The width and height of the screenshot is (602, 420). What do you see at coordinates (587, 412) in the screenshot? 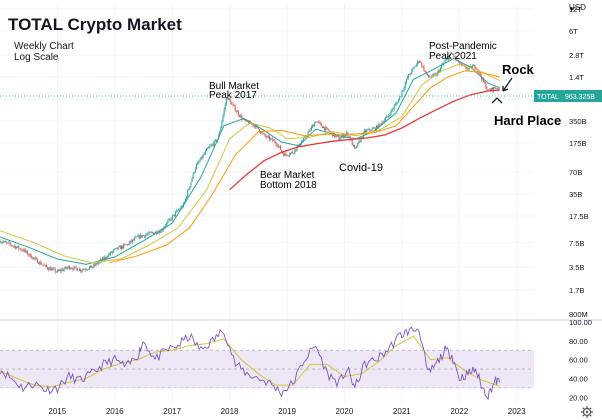
I see `gear-icon` at bounding box center [587, 412].